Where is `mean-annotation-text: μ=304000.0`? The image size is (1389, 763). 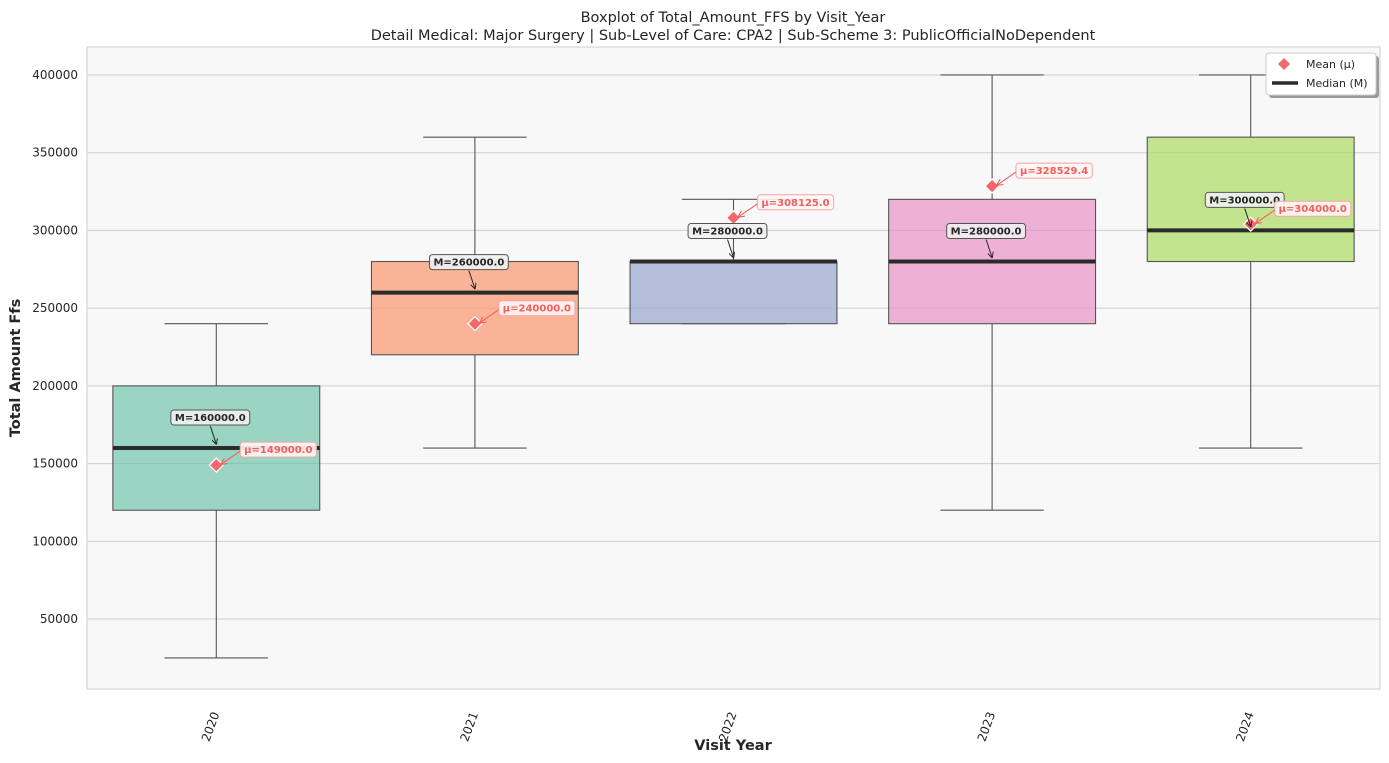 mean-annotation-text: μ=304000.0 is located at coordinates (1313, 209).